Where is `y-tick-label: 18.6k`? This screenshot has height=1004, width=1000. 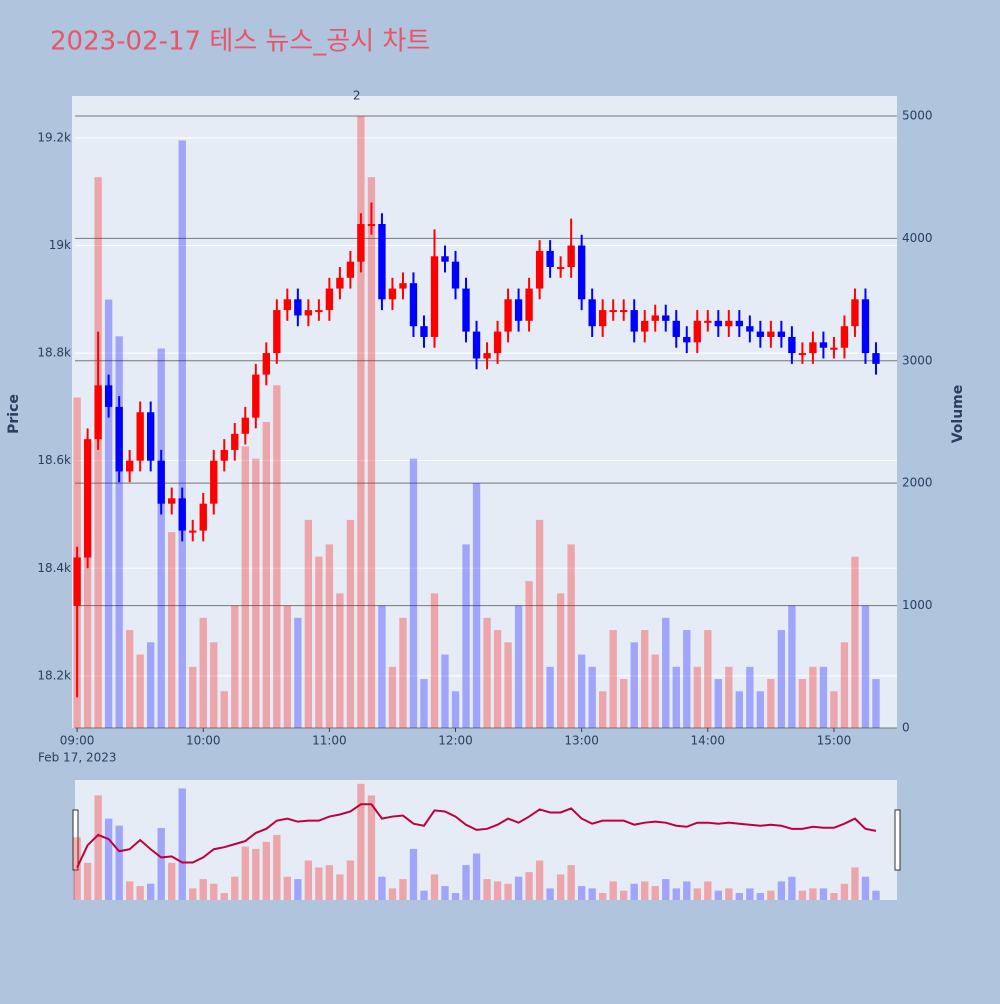
y-tick-label: 18.6k is located at coordinates (54, 460).